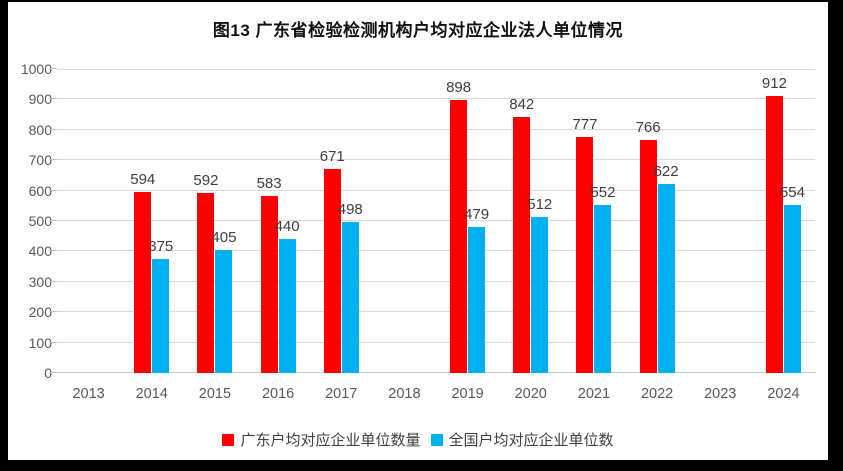  I want to click on data-label-guangdong-2022: 766, so click(648, 128).